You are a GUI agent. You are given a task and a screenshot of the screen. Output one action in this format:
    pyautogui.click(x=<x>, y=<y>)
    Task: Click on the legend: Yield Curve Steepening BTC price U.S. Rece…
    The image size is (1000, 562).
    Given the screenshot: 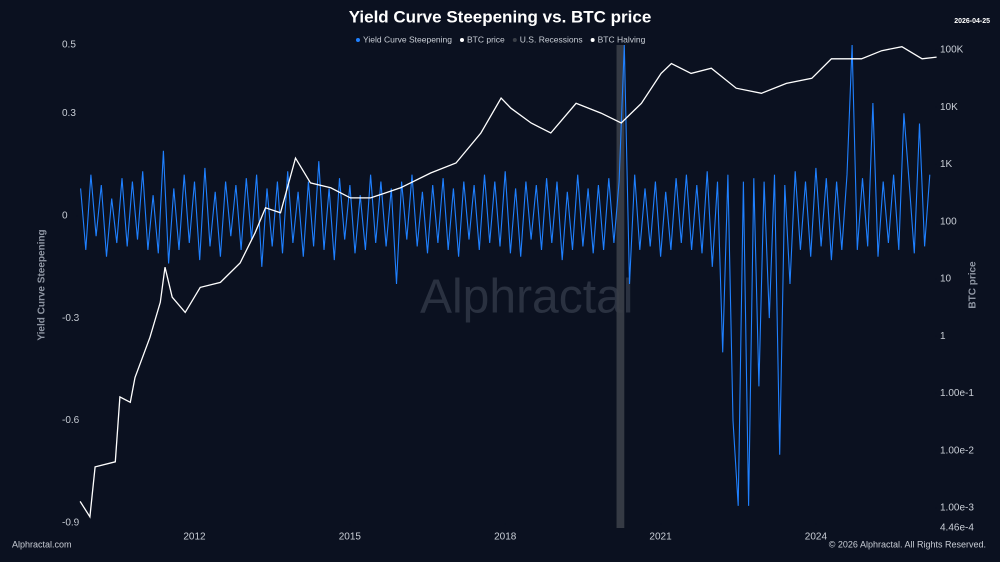 What is the action you would take?
    pyautogui.click(x=501, y=39)
    